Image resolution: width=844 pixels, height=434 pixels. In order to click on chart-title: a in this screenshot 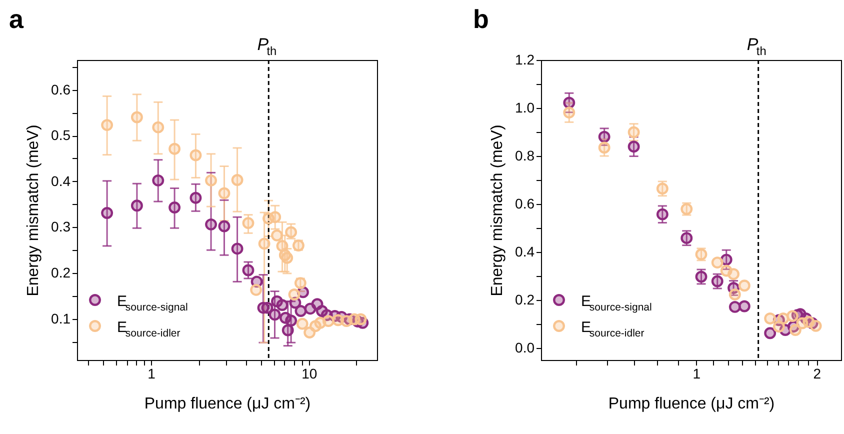, I will do `click(16, 19)`.